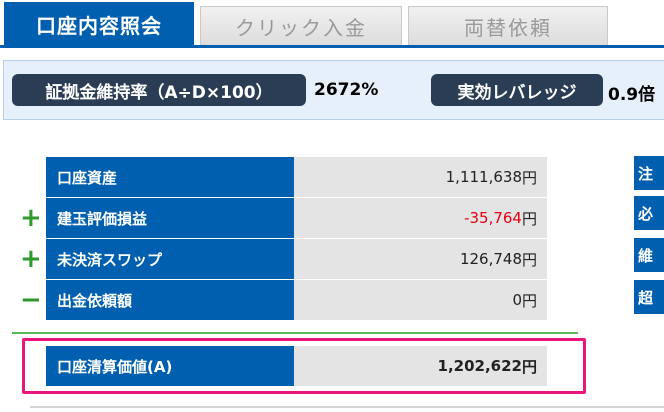 This screenshot has width=664, height=412. I want to click on leverage-label: 実効レバレッジ, so click(517, 90).